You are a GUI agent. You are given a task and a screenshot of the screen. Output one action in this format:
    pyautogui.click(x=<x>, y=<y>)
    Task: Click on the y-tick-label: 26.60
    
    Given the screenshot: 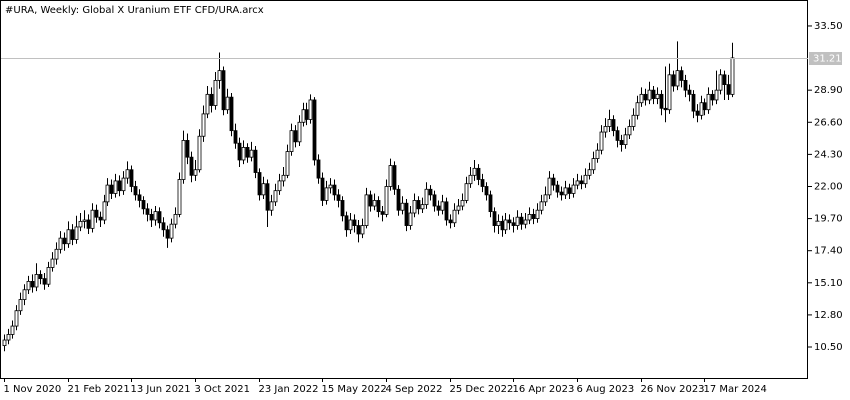 What is the action you would take?
    pyautogui.click(x=828, y=122)
    